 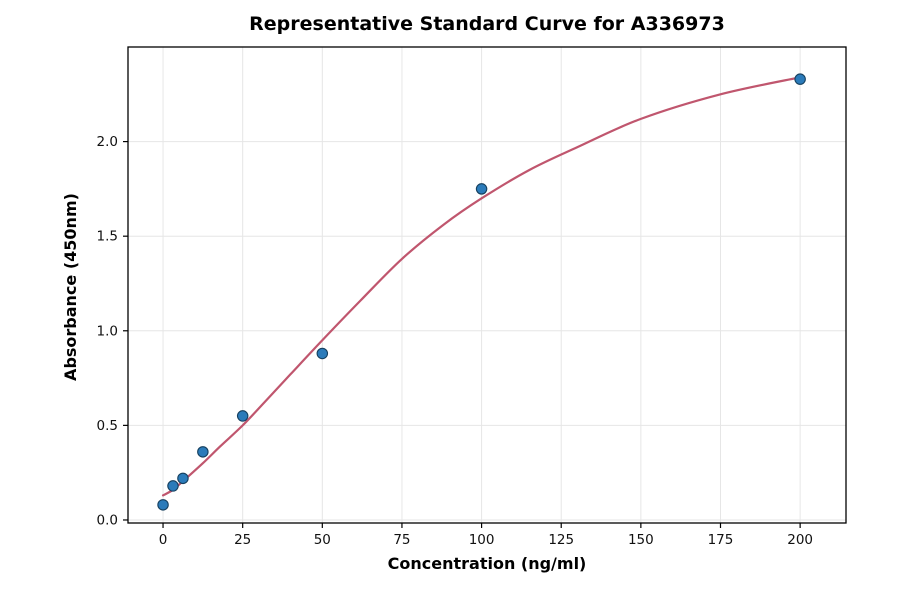 I want to click on x-tick-label: 100, so click(x=482, y=540).